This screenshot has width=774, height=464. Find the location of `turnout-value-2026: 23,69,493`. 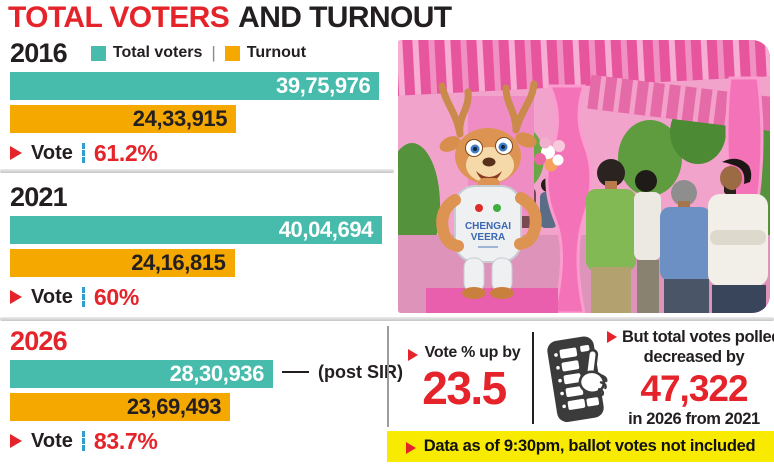

turnout-value-2026: 23,69,493 is located at coordinates (174, 406).